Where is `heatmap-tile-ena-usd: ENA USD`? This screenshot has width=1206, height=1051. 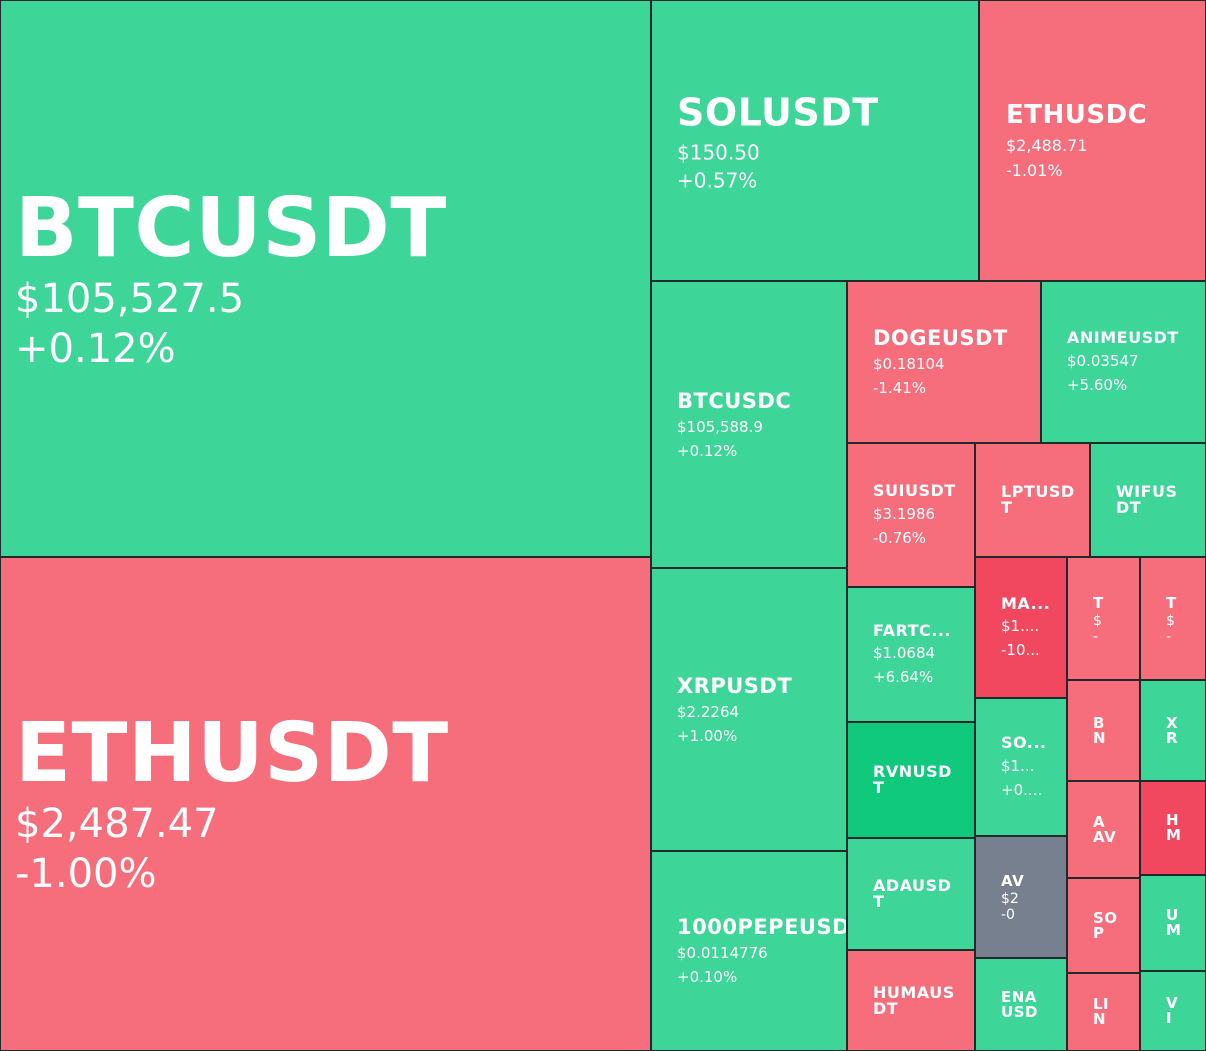
heatmap-tile-ena-usd: ENA USD is located at coordinates (1021, 1004).